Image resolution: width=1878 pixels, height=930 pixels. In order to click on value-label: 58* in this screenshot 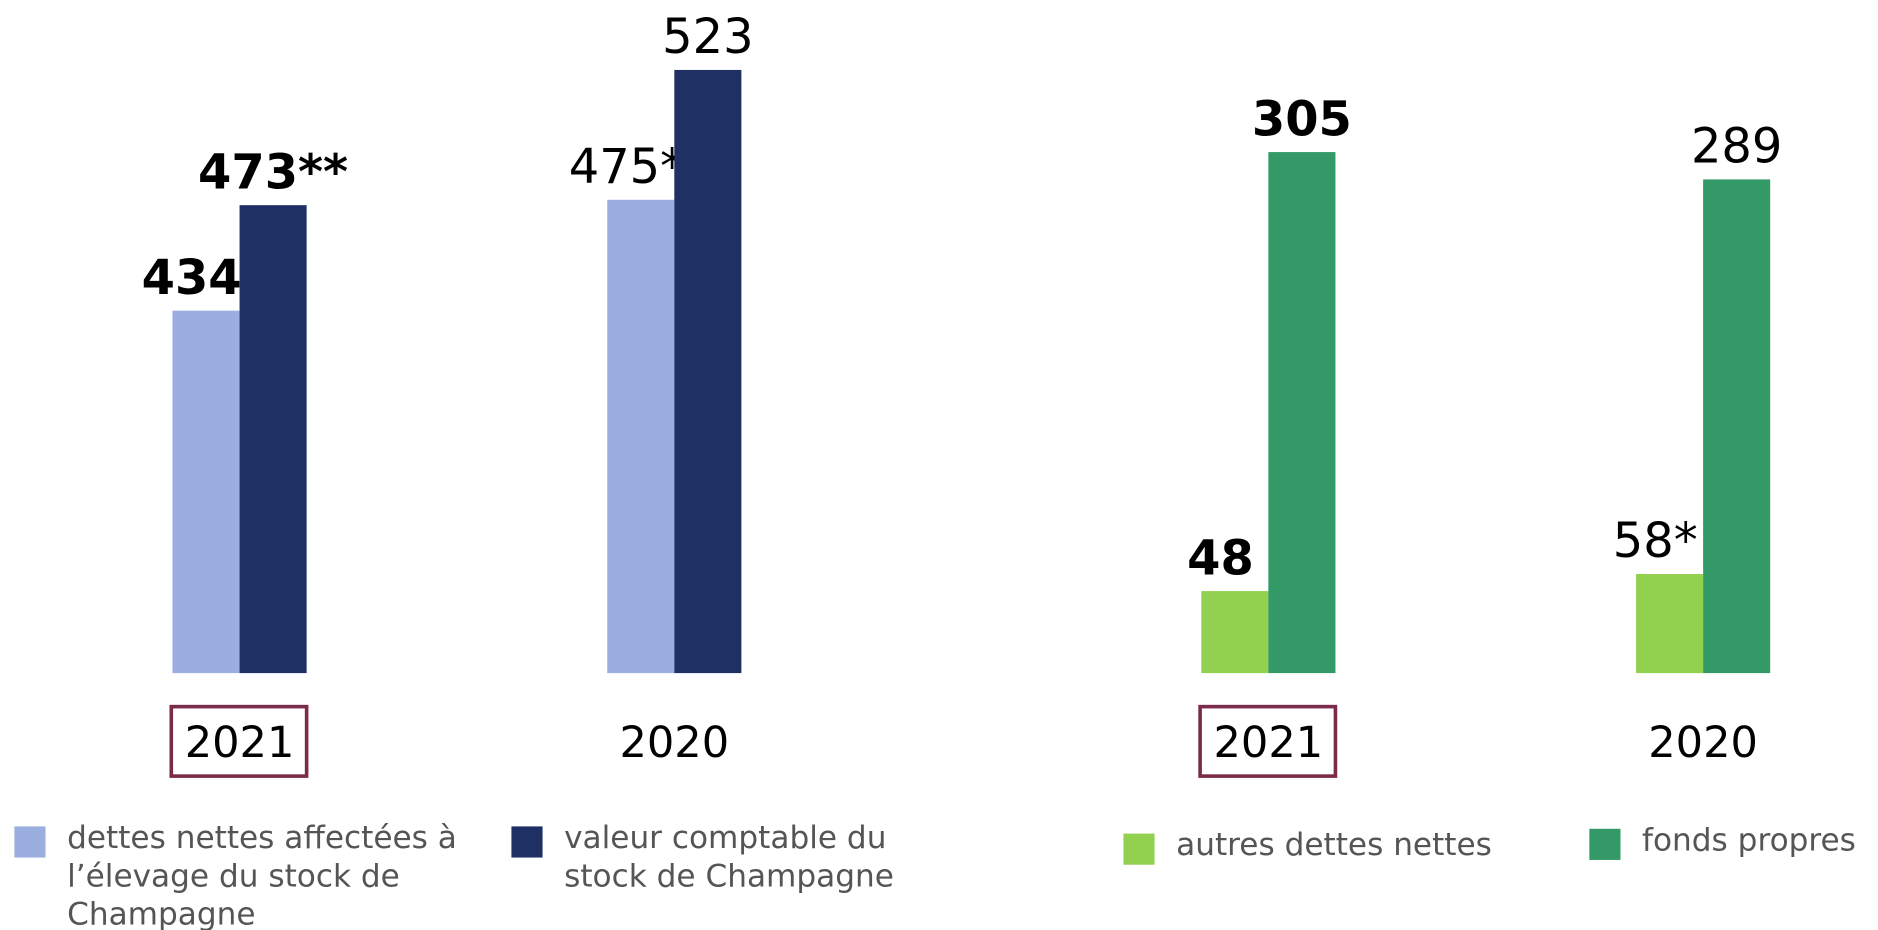, I will do `click(1655, 541)`.